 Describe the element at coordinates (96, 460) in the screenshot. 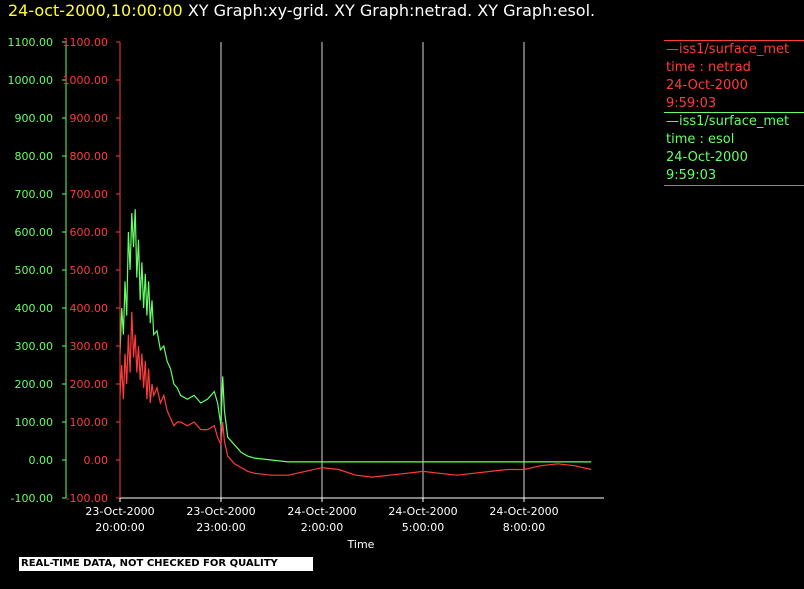

I see `y-tick-label-netrad: 0.00` at that location.